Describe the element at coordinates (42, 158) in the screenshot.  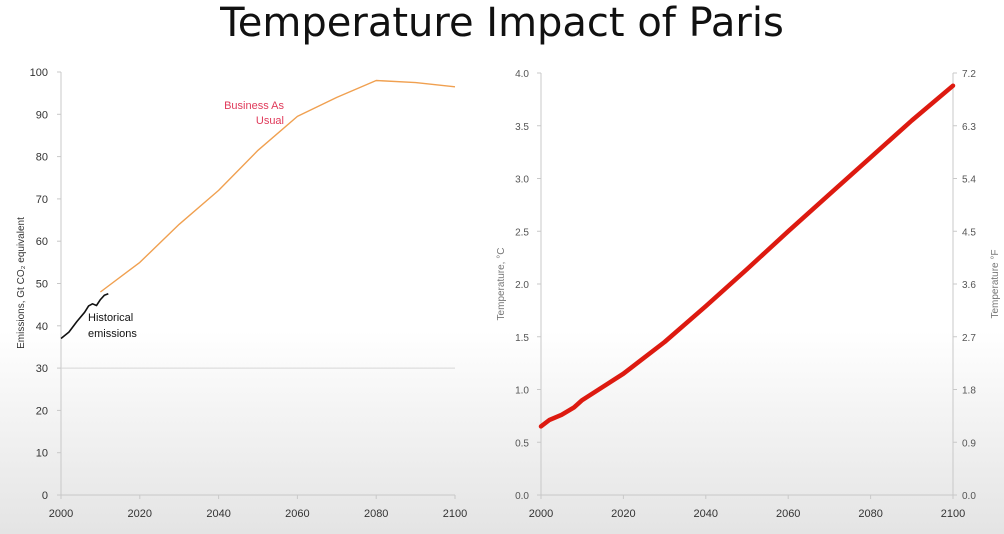
I see `y-tick-label: 80` at that location.